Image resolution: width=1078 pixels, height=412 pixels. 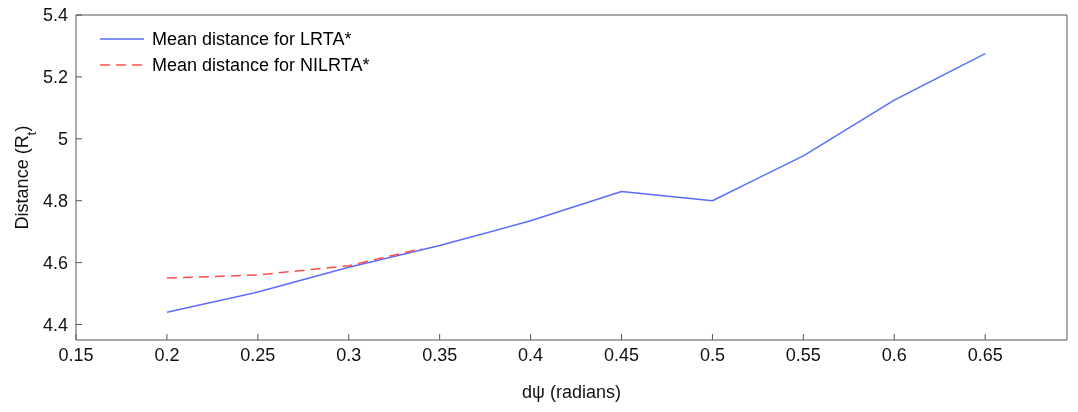 I want to click on x-tick-label: 0.65, so click(x=985, y=354).